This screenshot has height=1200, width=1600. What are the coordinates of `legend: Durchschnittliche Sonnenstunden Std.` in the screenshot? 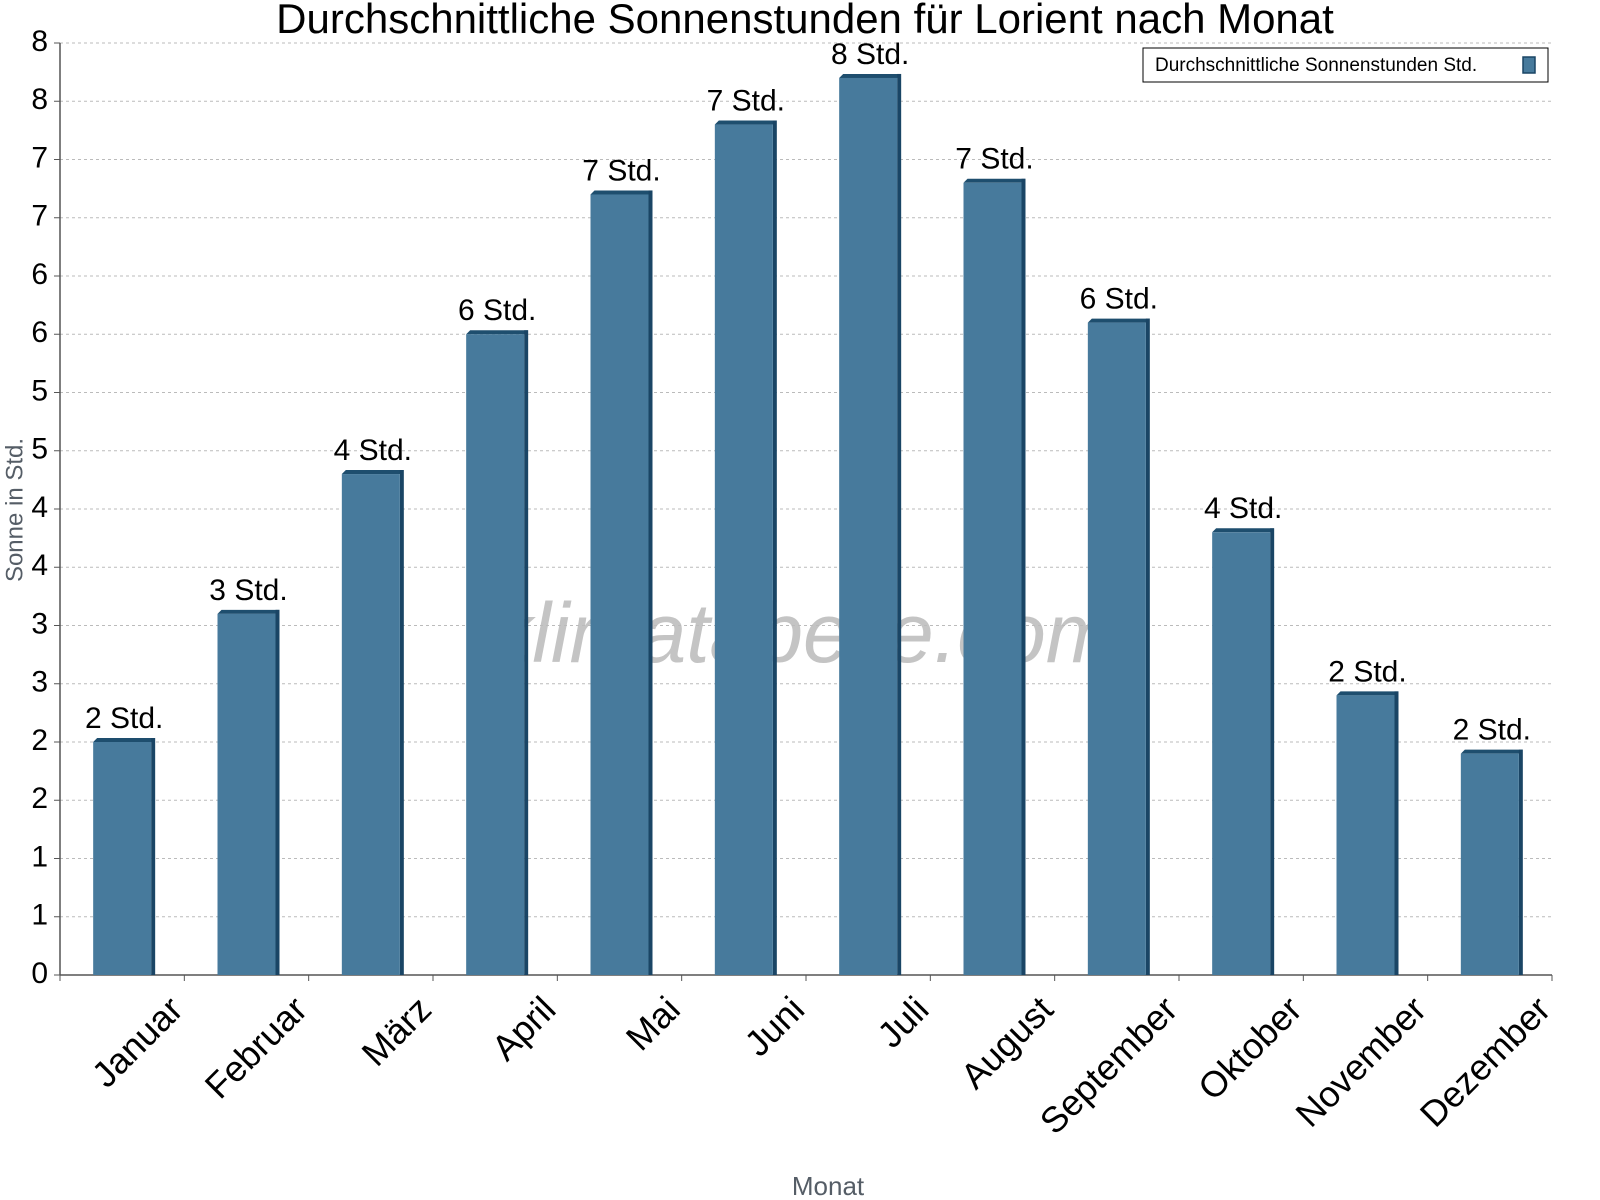 It's located at (1345, 65).